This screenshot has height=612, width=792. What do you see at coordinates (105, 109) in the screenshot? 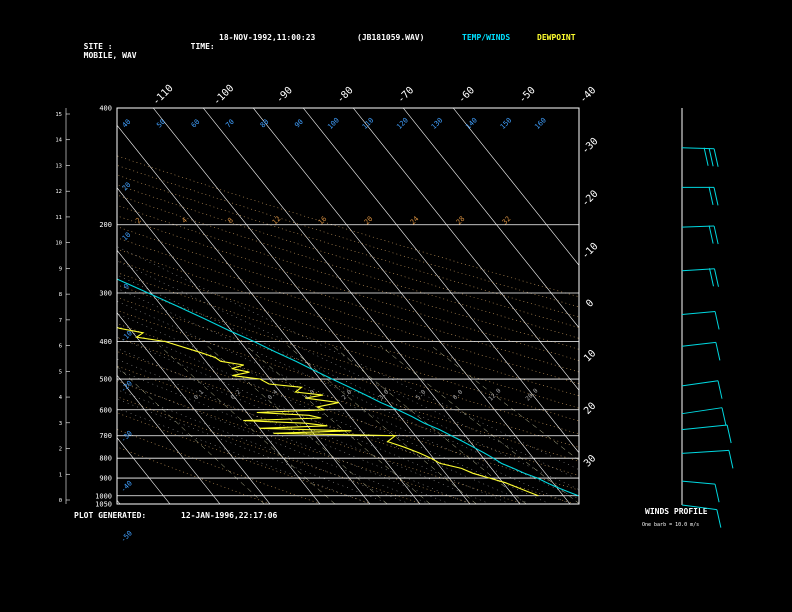
I see `pressure-tick-label: 400` at bounding box center [105, 109].